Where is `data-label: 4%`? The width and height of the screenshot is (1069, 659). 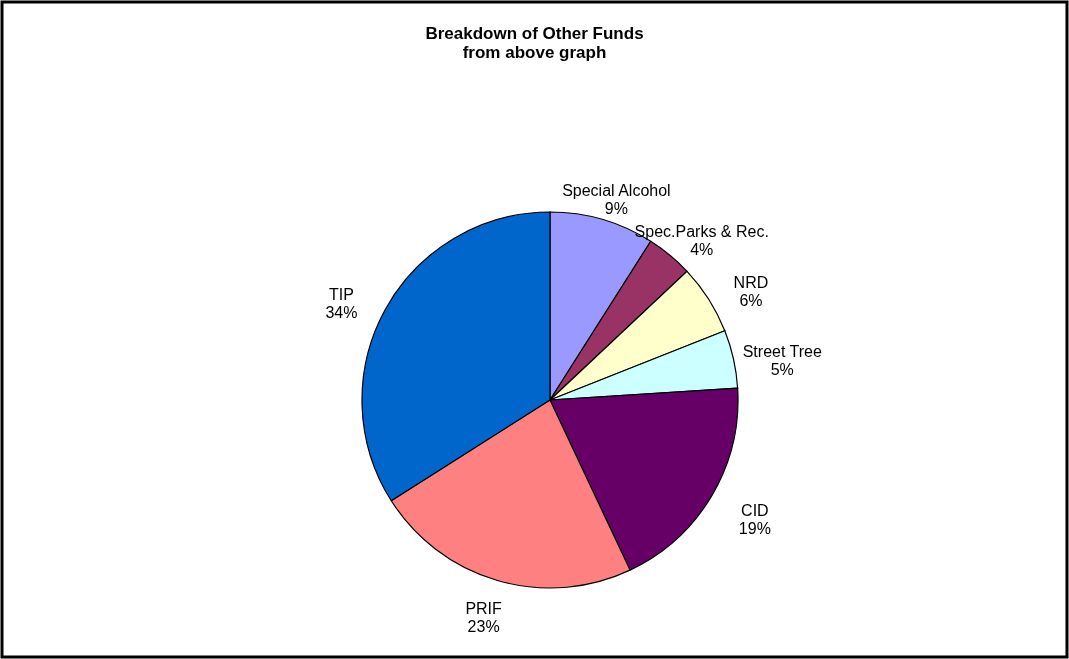 data-label: 4% is located at coordinates (702, 250).